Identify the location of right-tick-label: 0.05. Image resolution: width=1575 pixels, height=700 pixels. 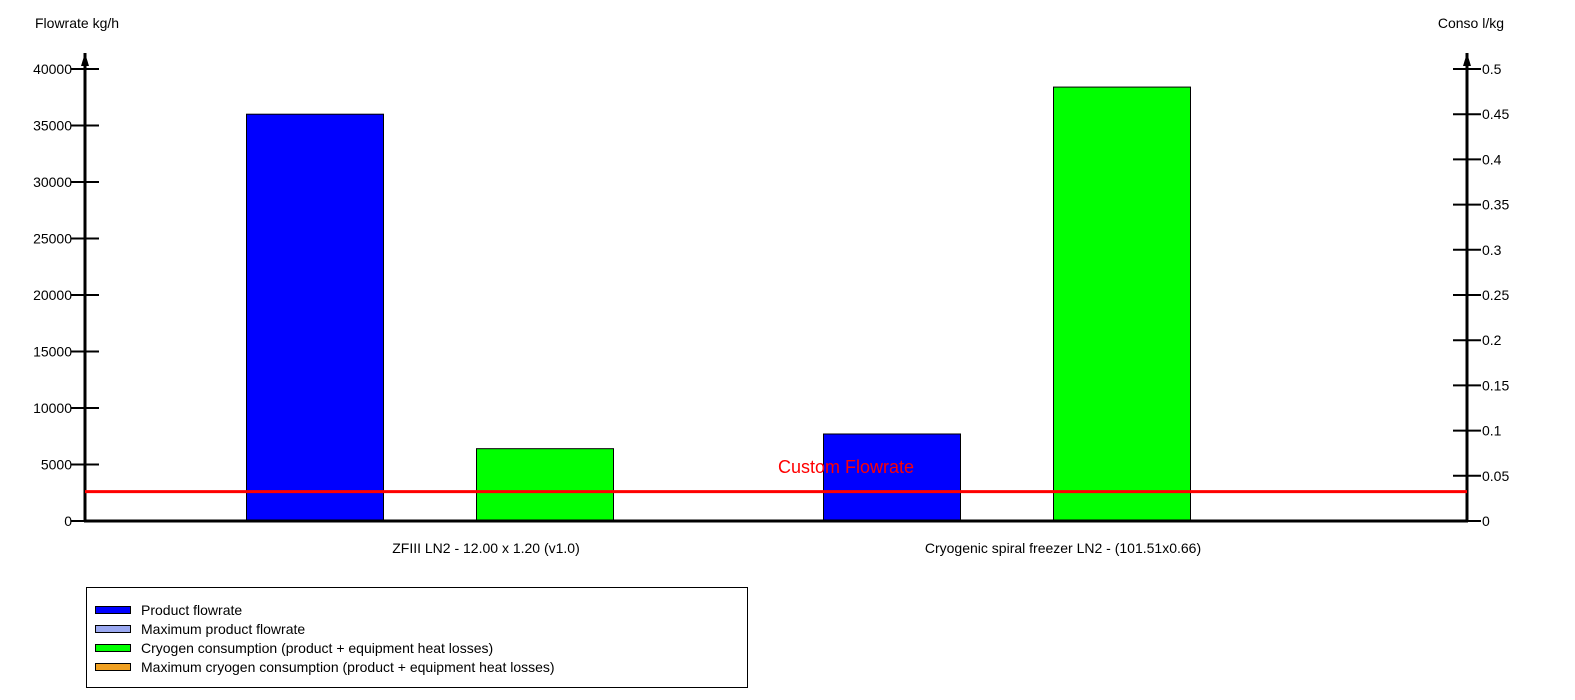
(1495, 476).